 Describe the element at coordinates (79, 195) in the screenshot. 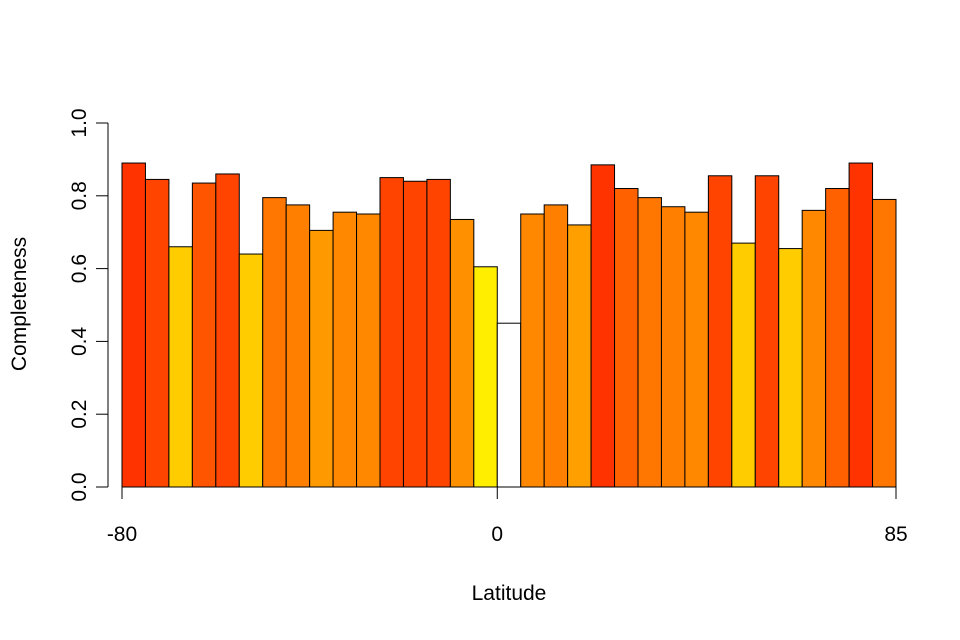

I see `y-tick-label: 0.8` at that location.